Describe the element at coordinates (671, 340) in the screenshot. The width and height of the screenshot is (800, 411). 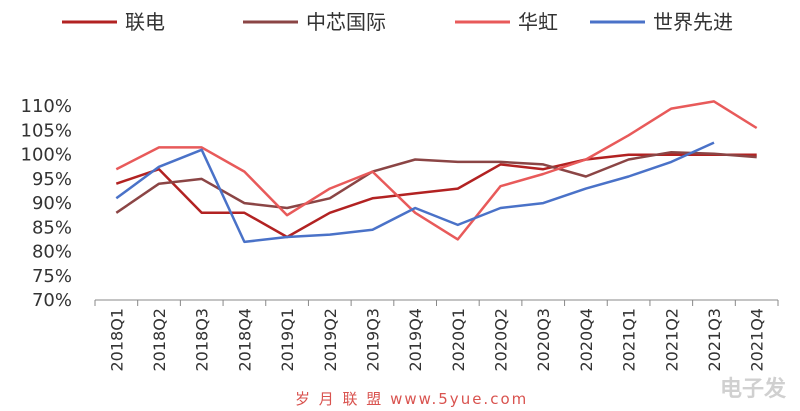
I see `x-tick-label: 2021Q2` at that location.